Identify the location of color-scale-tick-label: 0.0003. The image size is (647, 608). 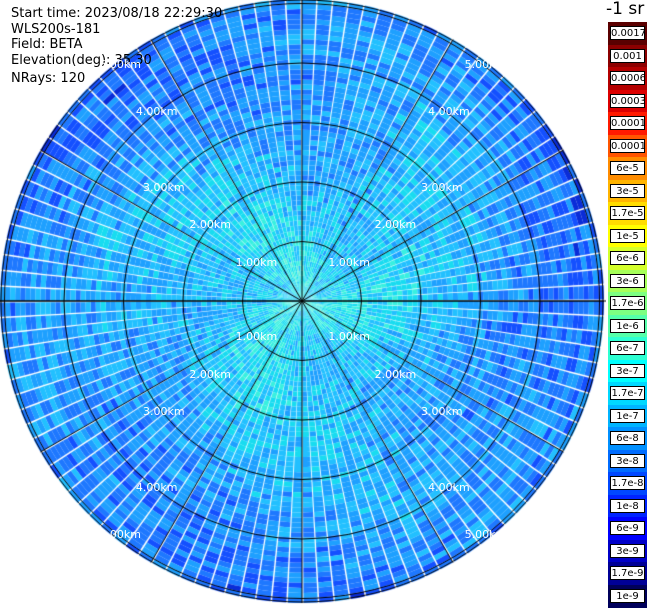
(627, 101).